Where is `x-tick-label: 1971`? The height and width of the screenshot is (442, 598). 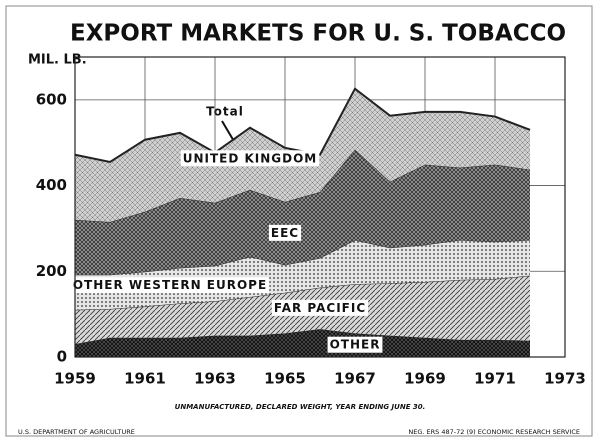
x-tick-label: 1971 is located at coordinates (495, 379).